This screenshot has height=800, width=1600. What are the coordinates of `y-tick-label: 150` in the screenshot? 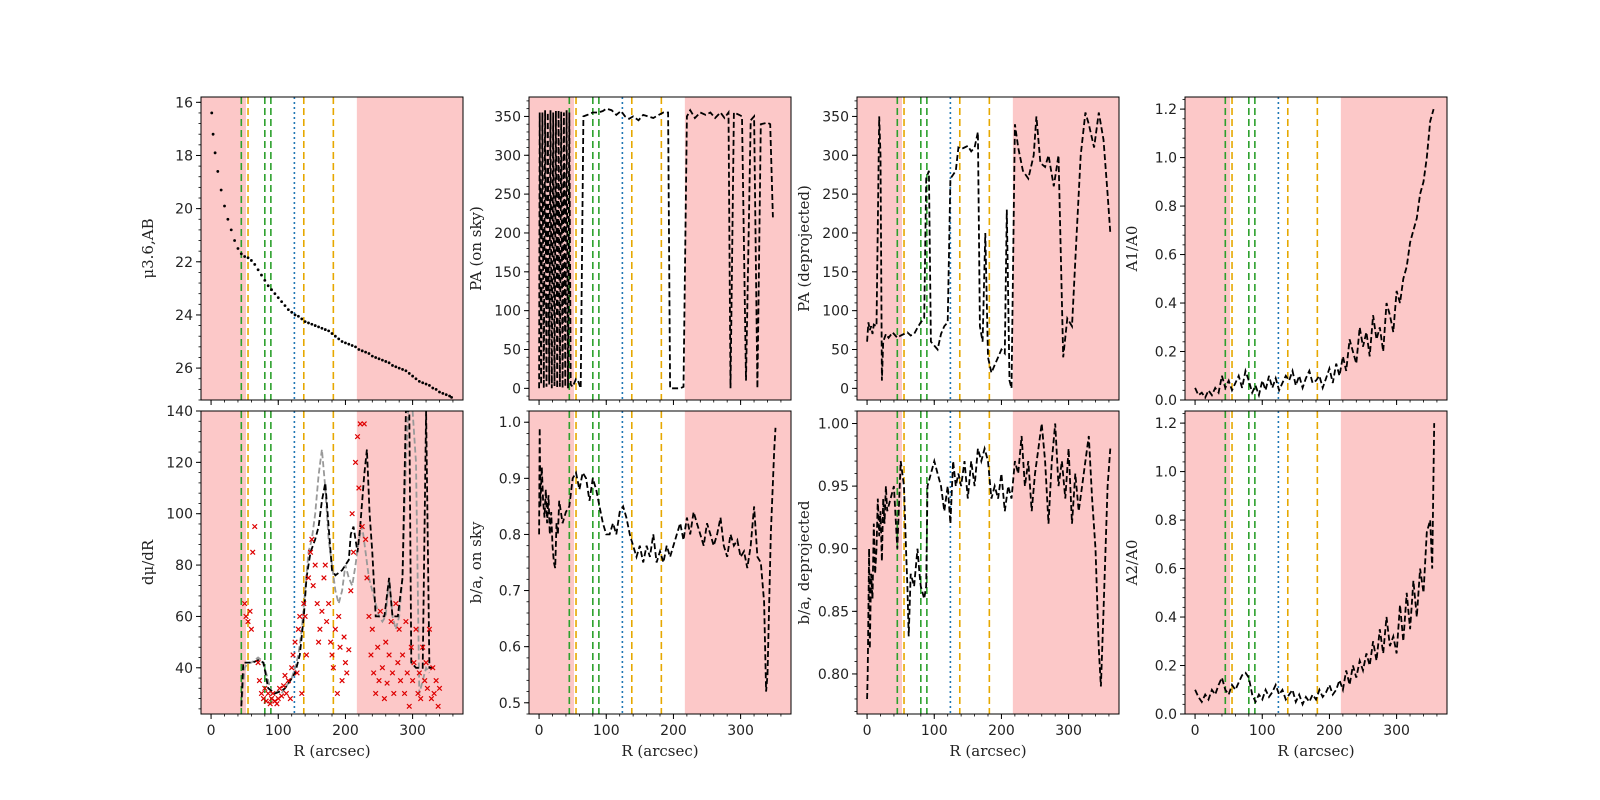 It's located at (507, 273).